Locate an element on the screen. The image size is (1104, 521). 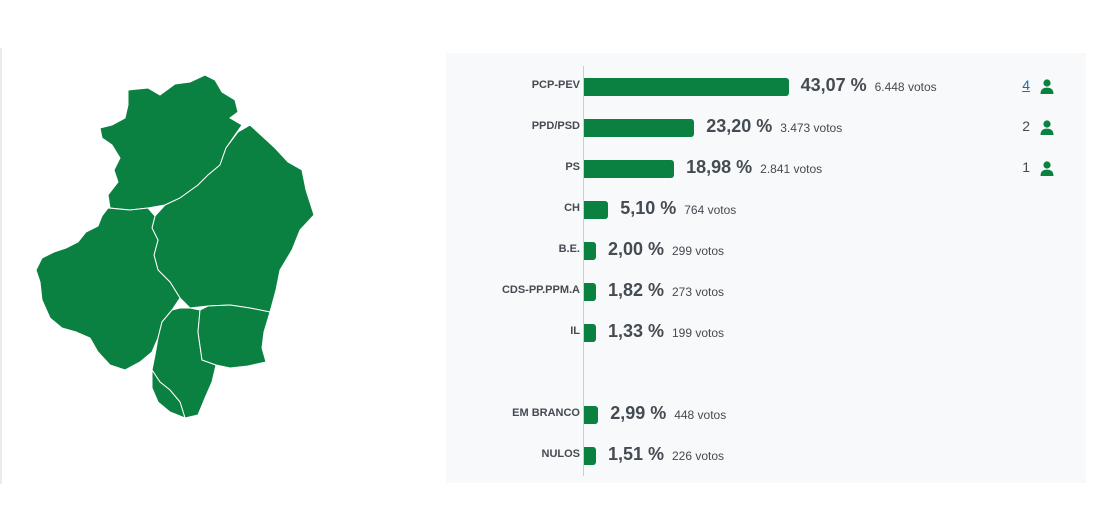
votes-label: 2.841 votos is located at coordinates (791, 169).